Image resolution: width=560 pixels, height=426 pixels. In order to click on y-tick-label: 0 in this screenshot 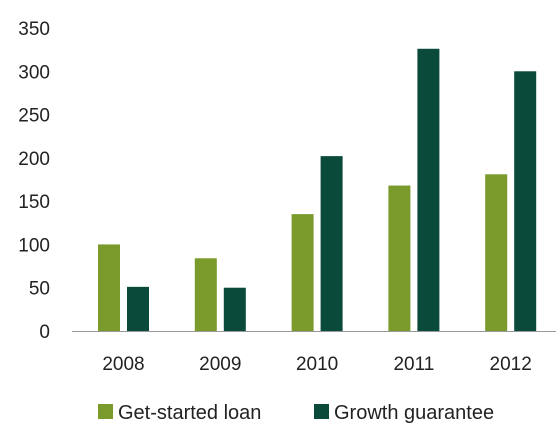, I will do `click(44, 332)`.